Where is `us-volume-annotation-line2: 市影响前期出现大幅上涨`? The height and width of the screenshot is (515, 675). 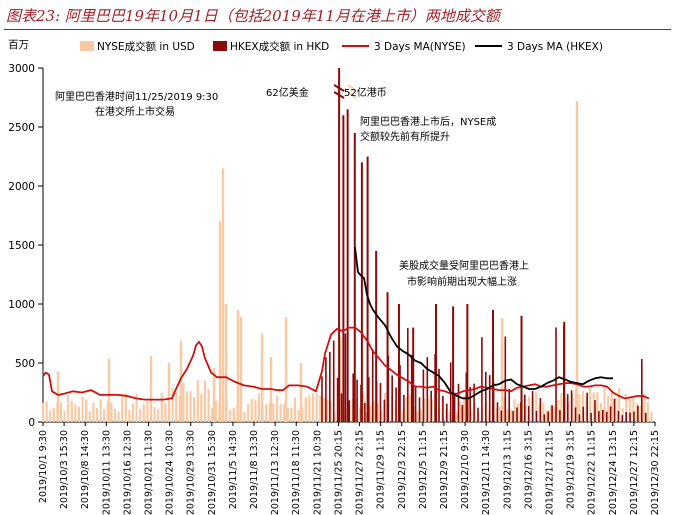 us-volume-annotation-line2: 市影响前期出现大幅上涨 is located at coordinates (462, 281).